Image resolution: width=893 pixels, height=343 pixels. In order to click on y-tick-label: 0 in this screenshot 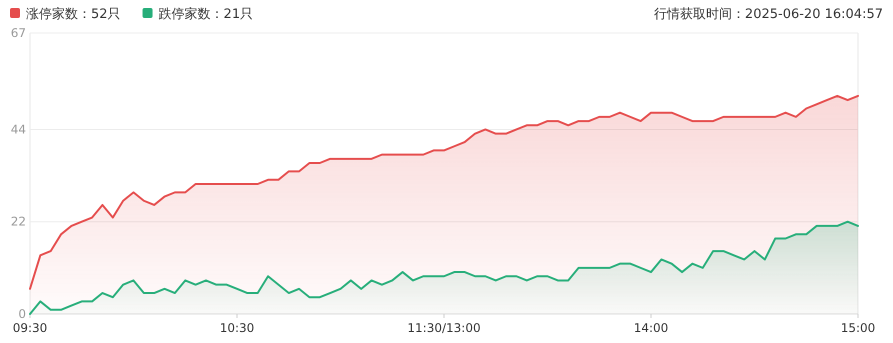, I will do `click(22, 314)`.